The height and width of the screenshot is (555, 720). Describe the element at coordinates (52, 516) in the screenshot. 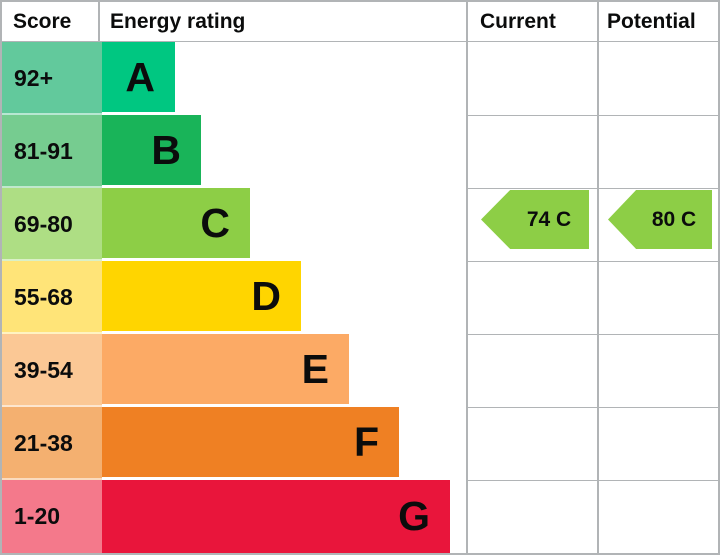

I see `band-score: 1-20` at that location.